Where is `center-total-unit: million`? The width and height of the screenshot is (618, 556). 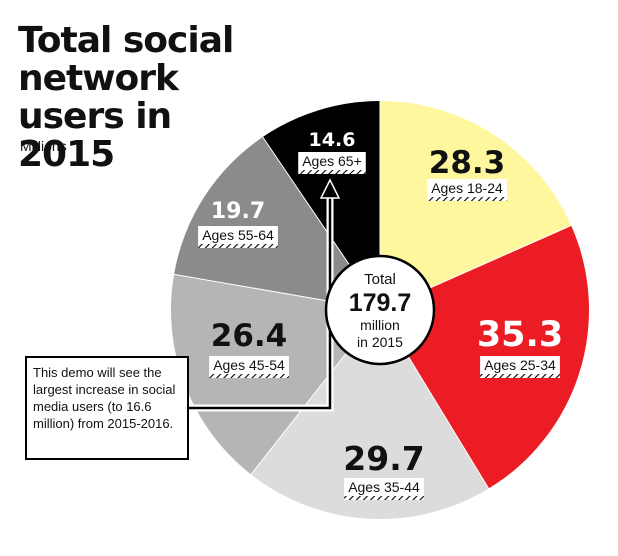 center-total-unit: million is located at coordinates (380, 325).